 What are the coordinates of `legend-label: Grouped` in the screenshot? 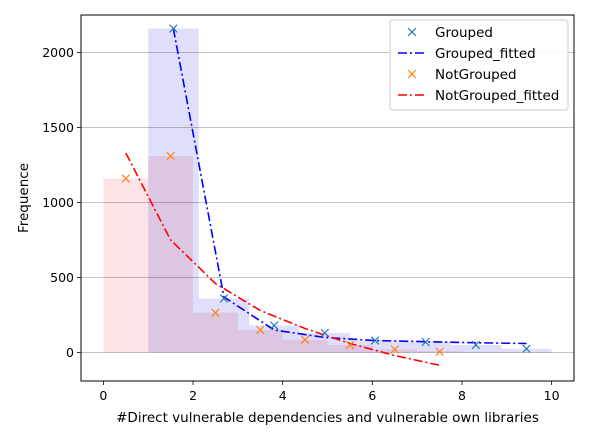 It's located at (464, 33).